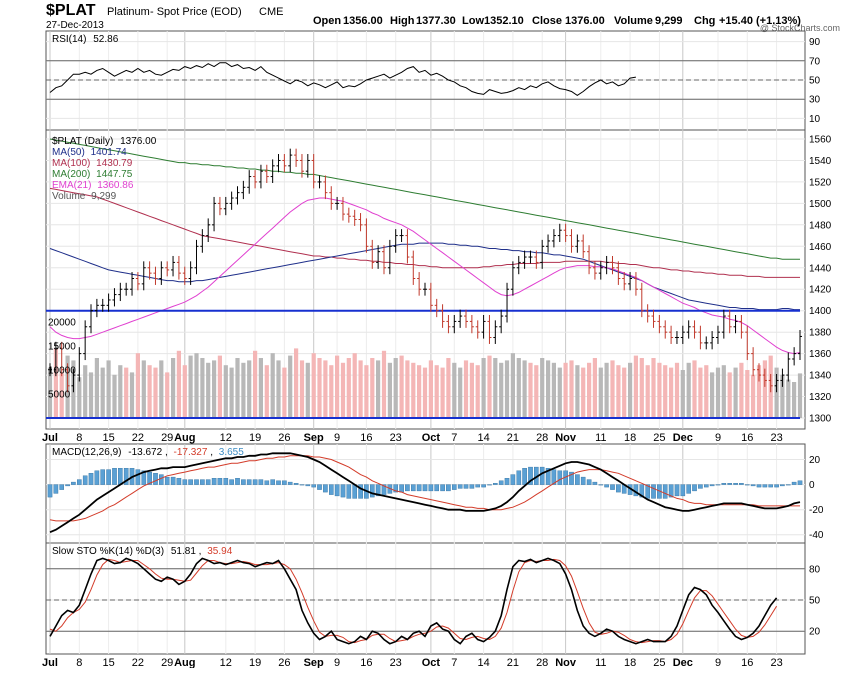 The image size is (850, 673). I want to click on price-x-tick: 7, so click(454, 438).